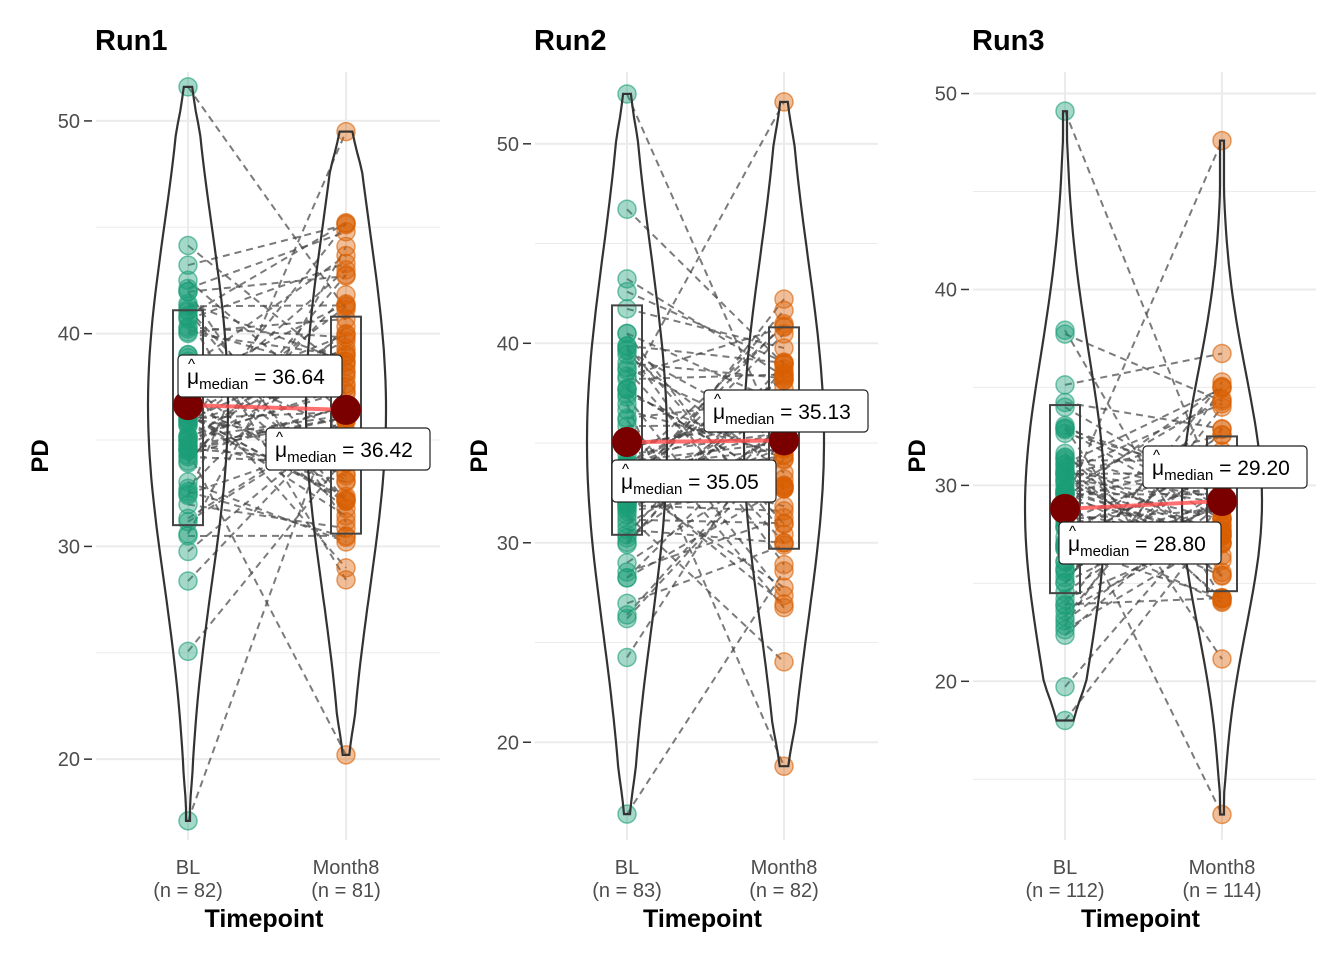  I want to click on median-value: 36.64, so click(298, 377).